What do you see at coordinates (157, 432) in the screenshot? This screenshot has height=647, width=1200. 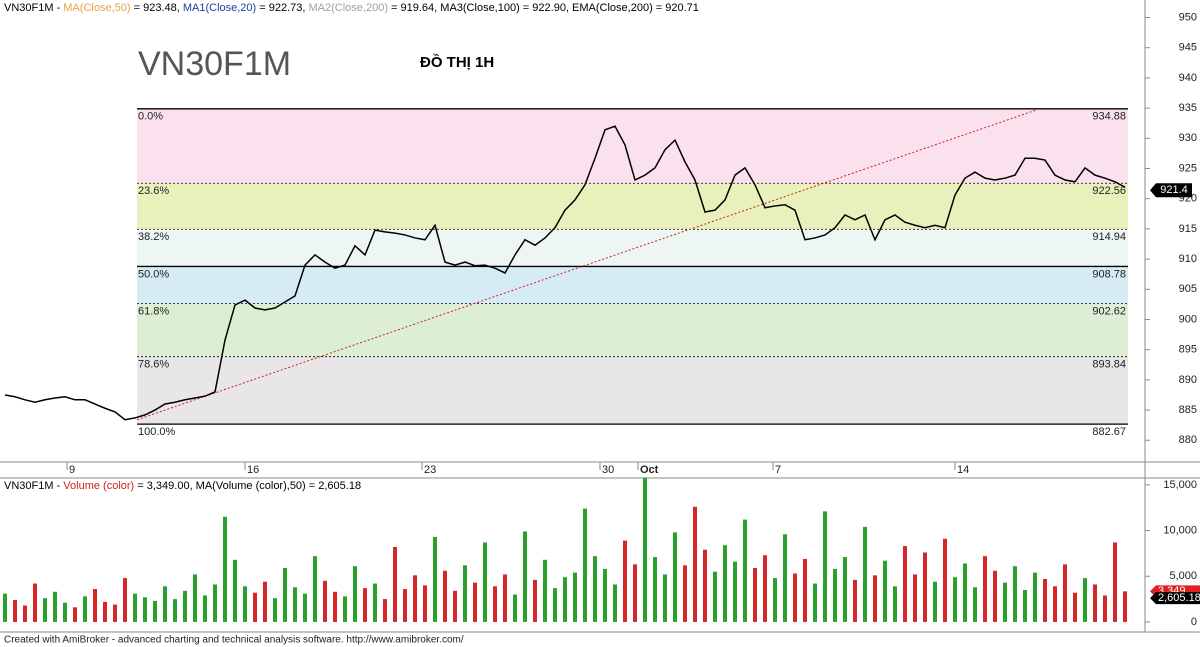 I see `fib-ratio-label: 100.0%` at bounding box center [157, 432].